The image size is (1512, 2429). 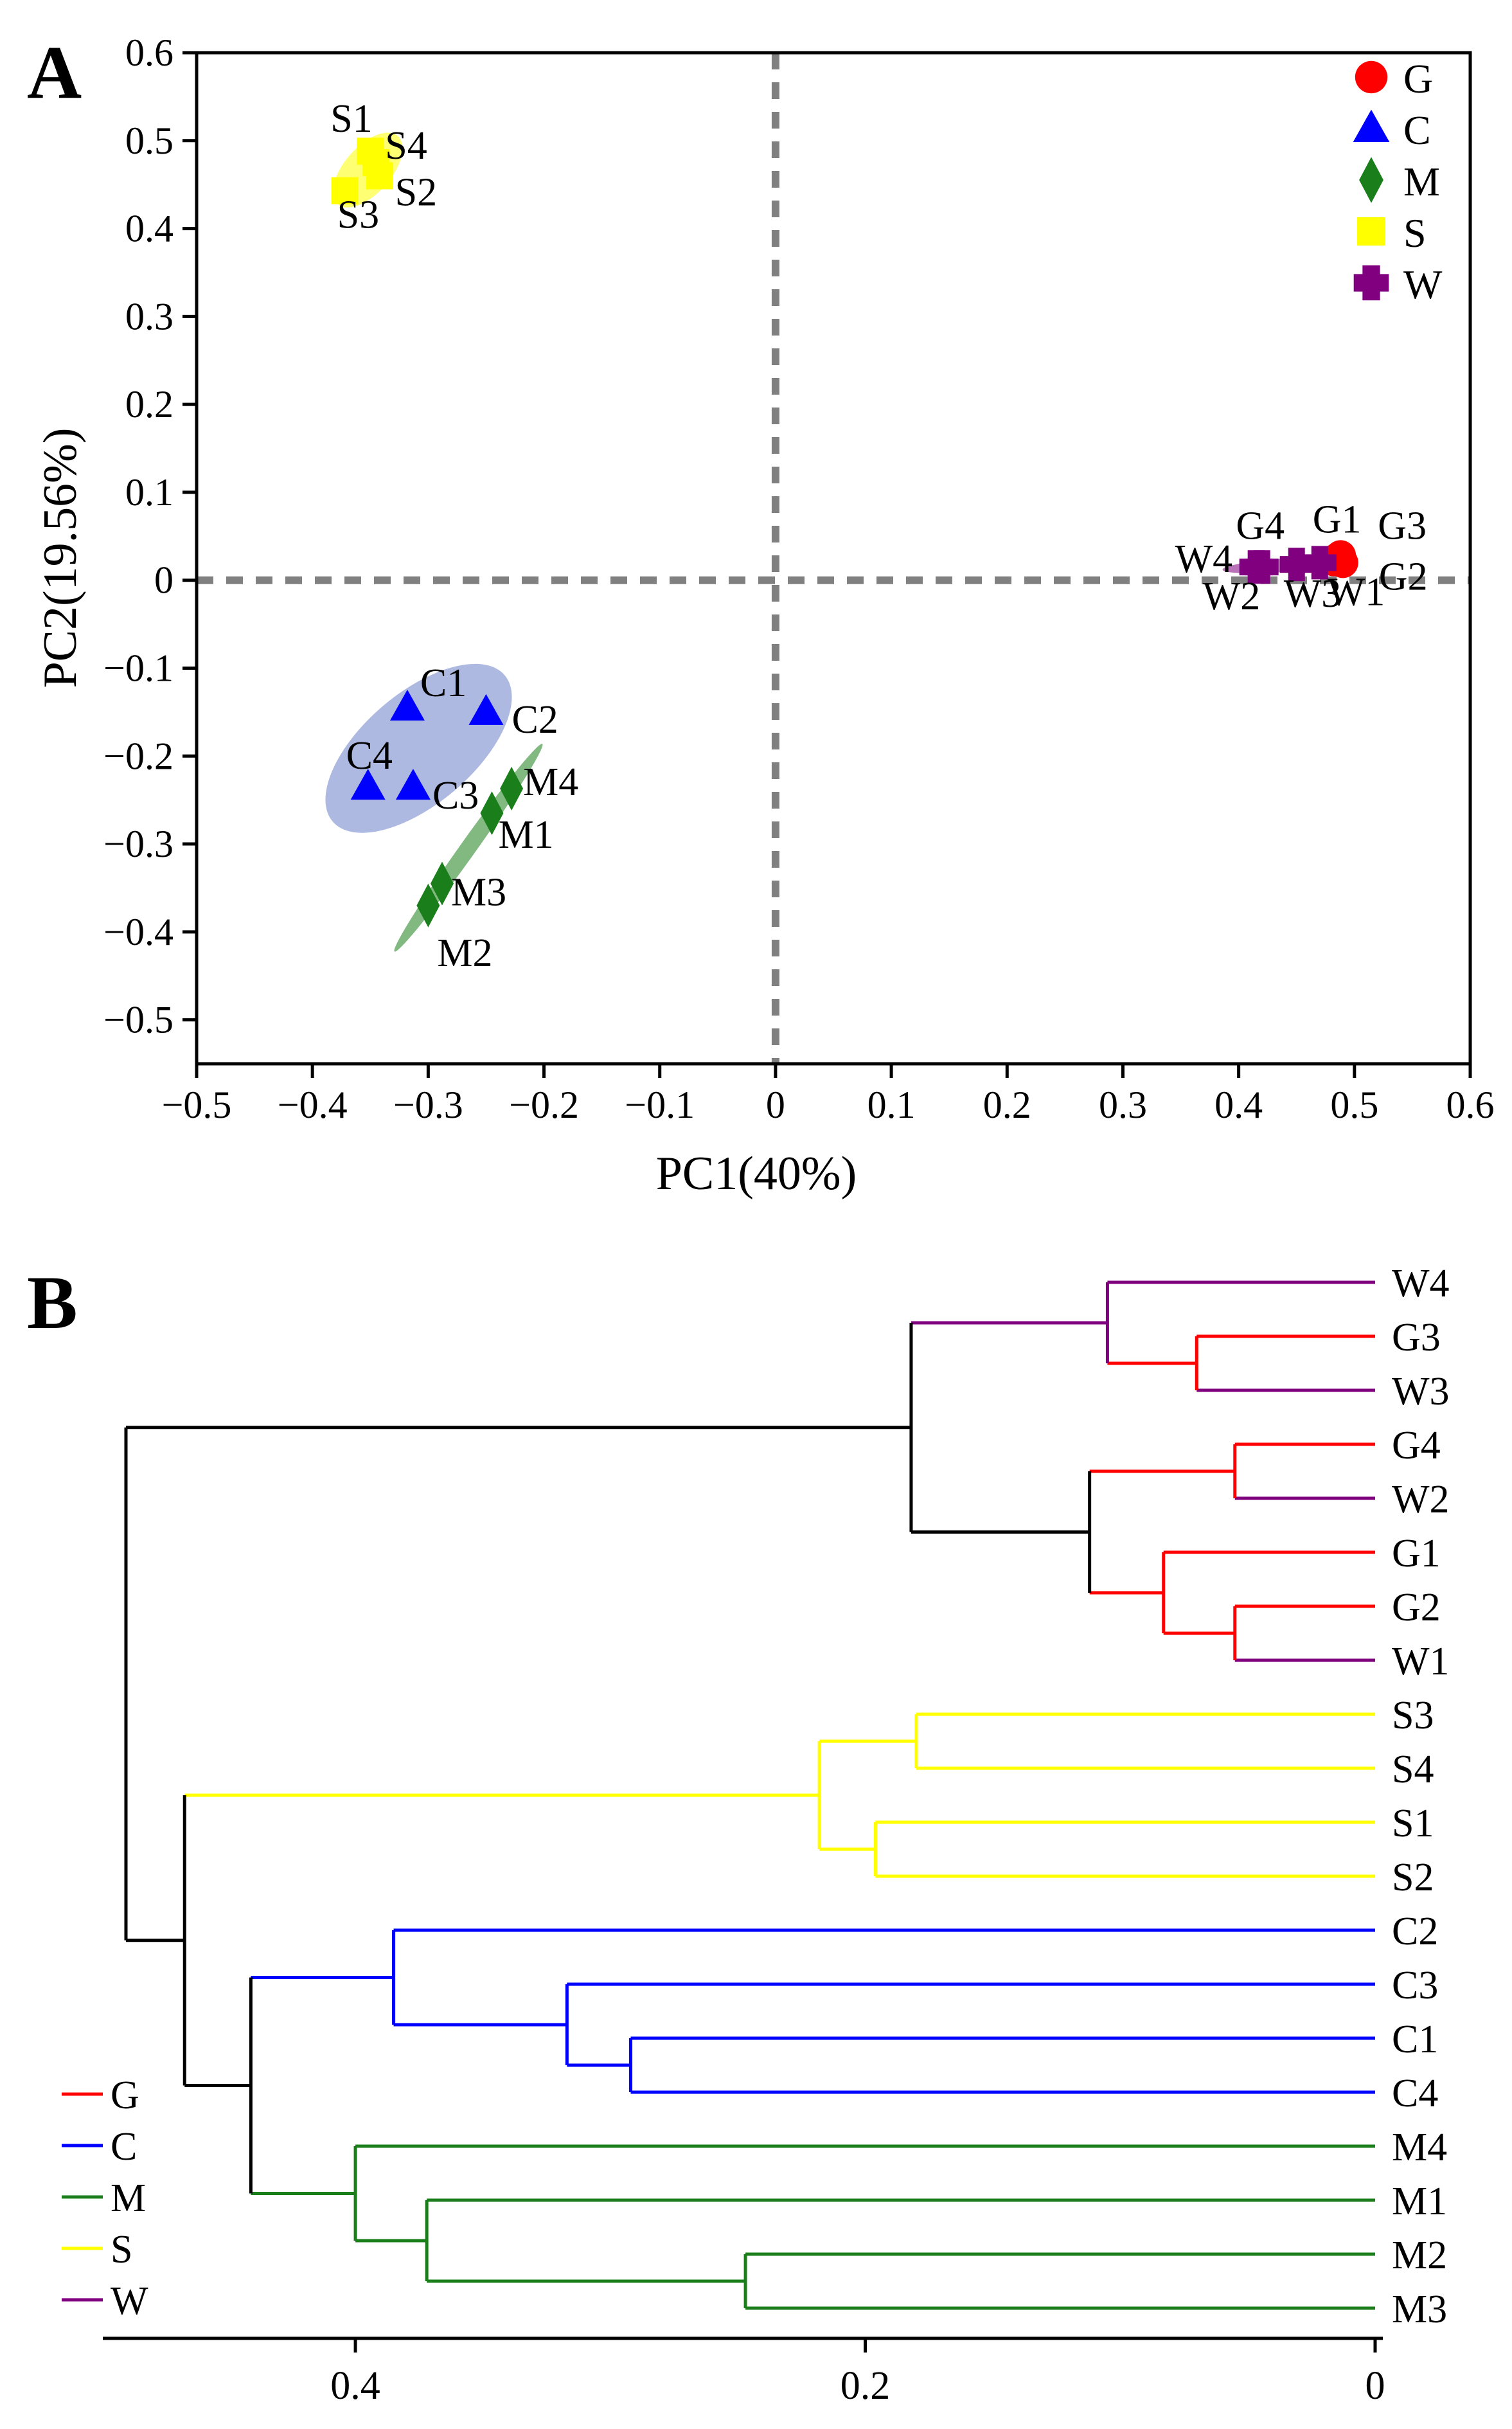 What do you see at coordinates (660, 1105) in the screenshot?
I see `x-tick-label: −0.1` at bounding box center [660, 1105].